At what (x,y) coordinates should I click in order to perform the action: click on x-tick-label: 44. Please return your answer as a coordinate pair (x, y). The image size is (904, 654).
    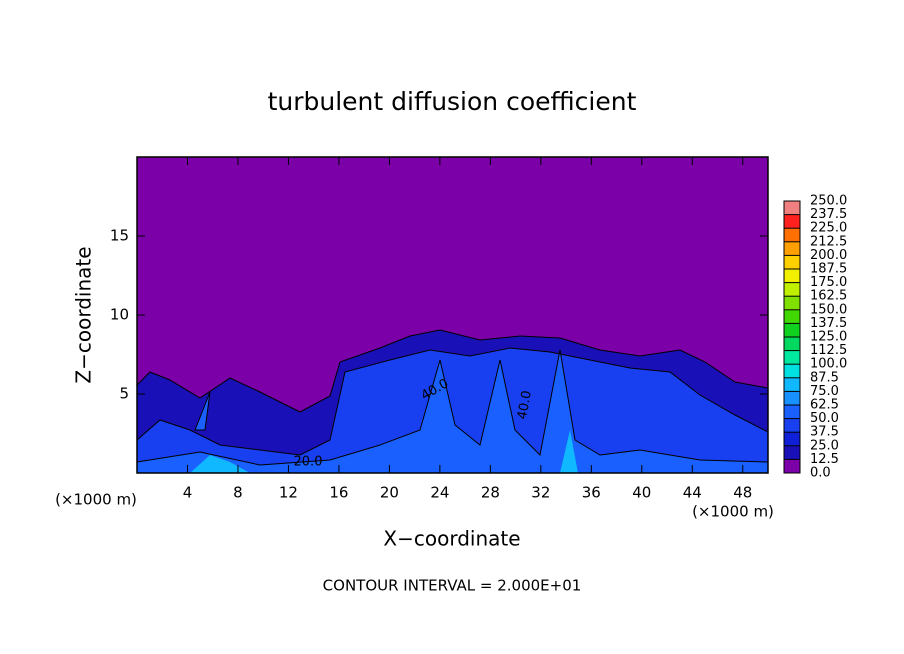
    Looking at the image, I should click on (692, 493).